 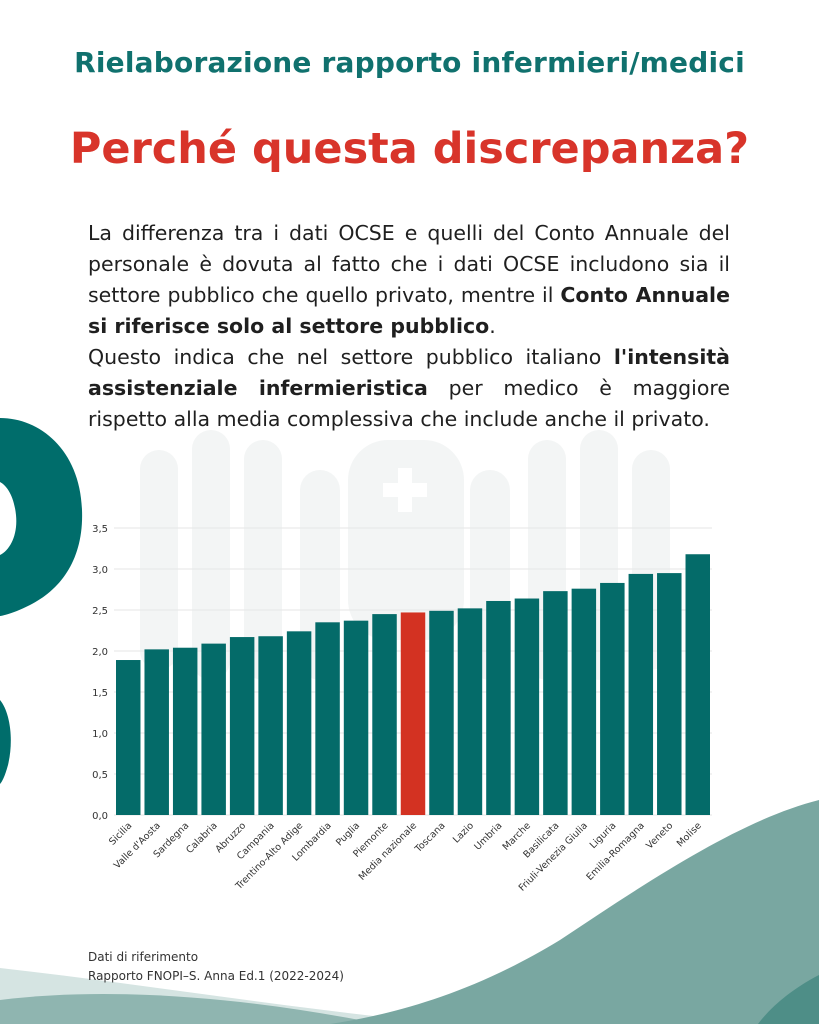 What do you see at coordinates (612, 698) in the screenshot?
I see `bar-liguria` at bounding box center [612, 698].